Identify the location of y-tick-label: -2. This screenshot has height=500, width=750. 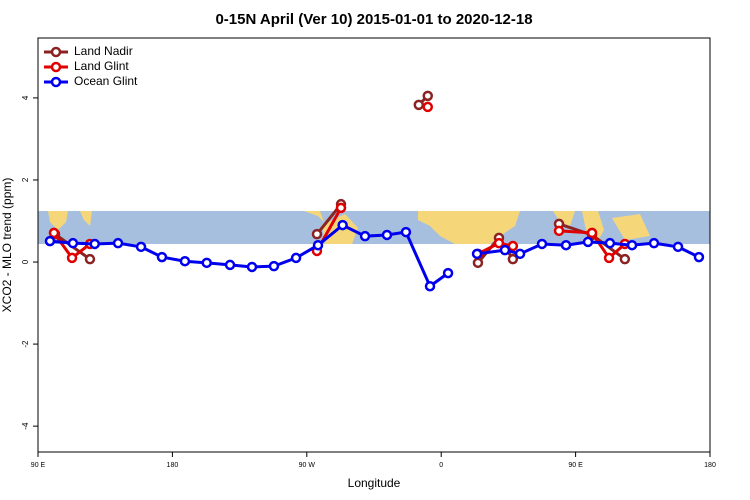
(25, 344).